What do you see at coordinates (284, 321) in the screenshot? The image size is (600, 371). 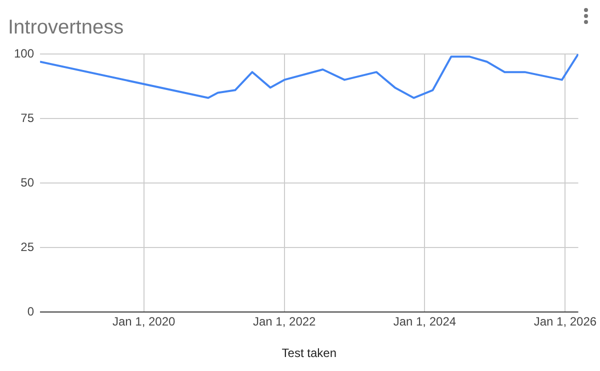 I see `x-tick-label: Jan 1, 2022` at bounding box center [284, 321].